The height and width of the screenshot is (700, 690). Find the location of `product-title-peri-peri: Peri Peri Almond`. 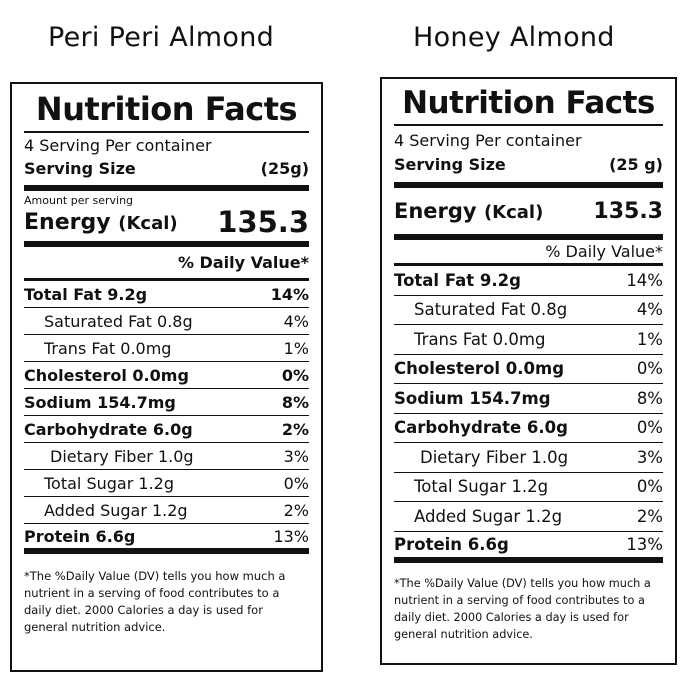

product-title-peri-peri: Peri Peri Almond is located at coordinates (161, 37).